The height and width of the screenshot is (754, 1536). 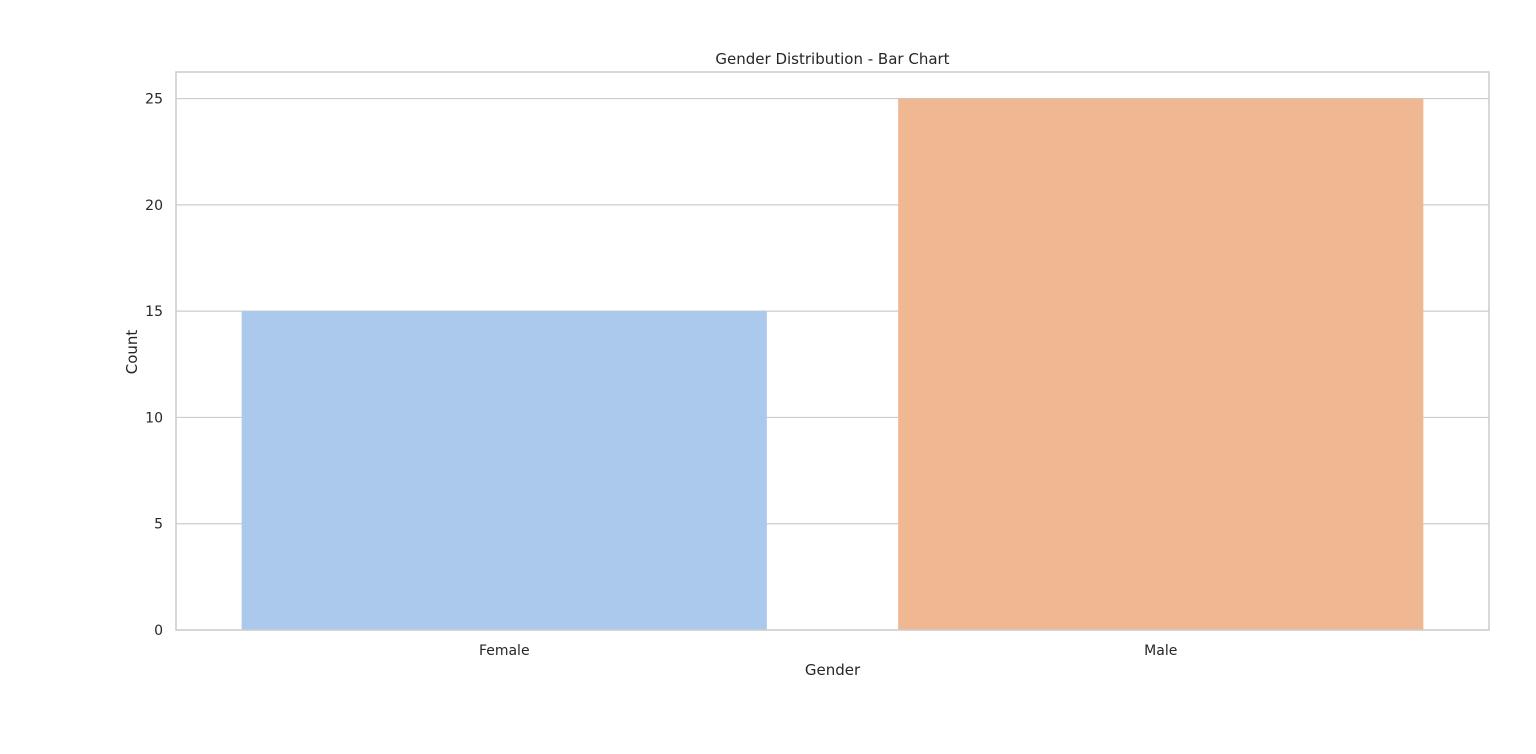 I want to click on y-tick-label: 10, so click(x=154, y=418).